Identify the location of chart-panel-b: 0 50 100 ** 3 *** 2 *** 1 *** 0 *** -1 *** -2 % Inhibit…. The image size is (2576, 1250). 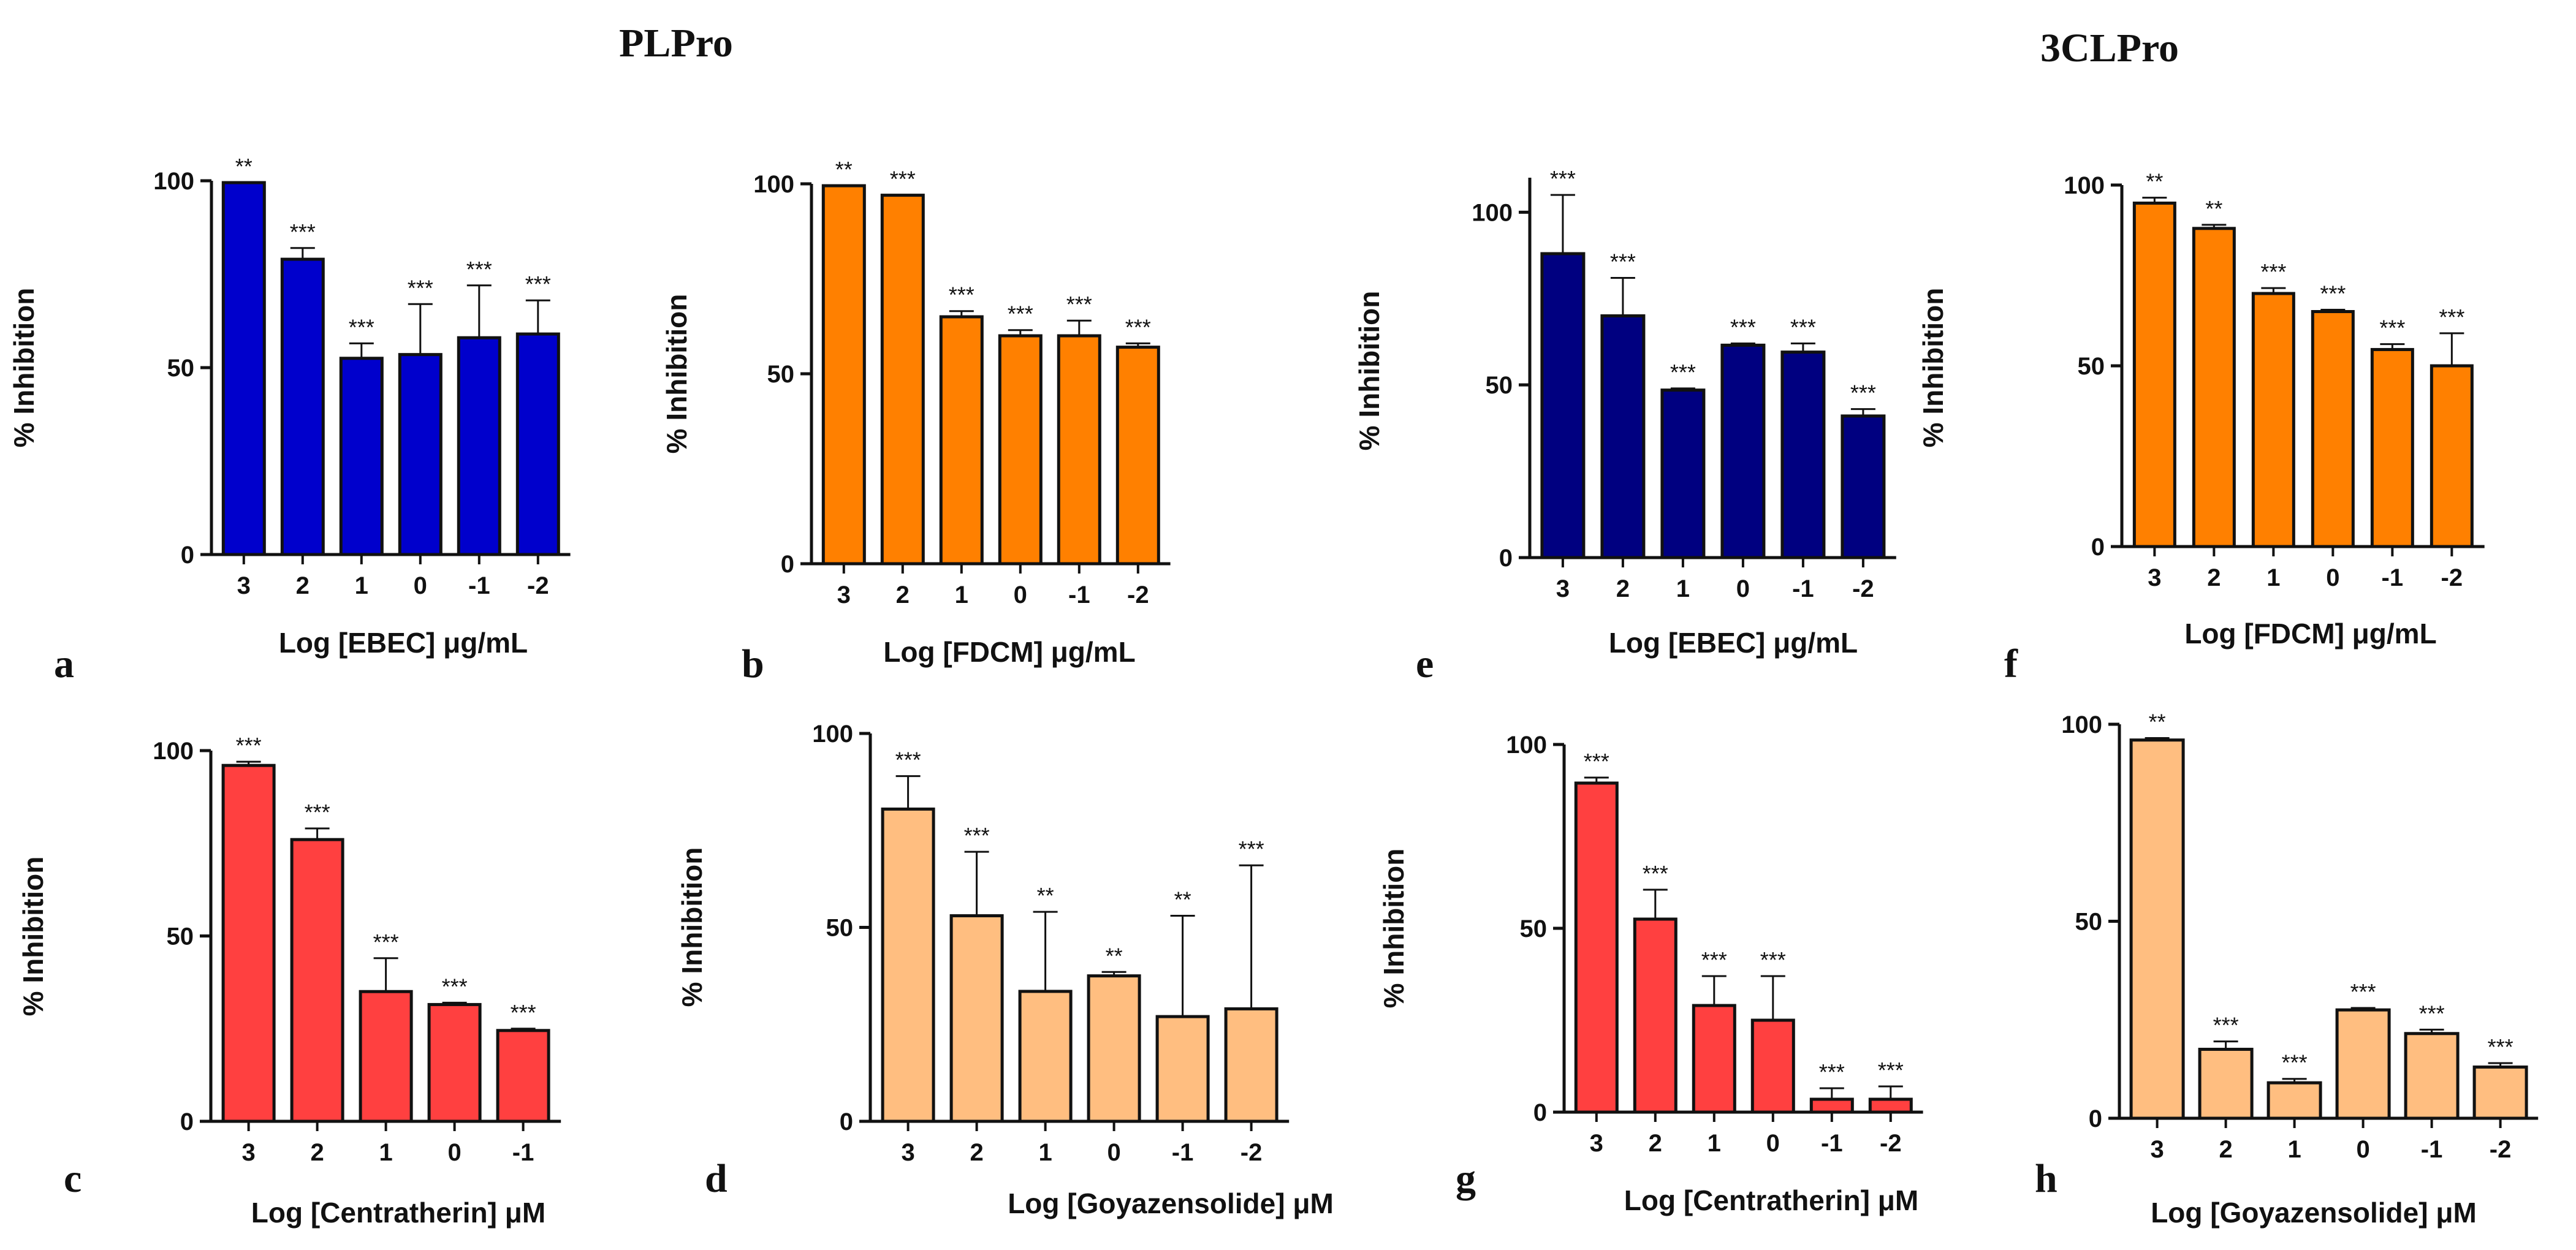
(916, 421).